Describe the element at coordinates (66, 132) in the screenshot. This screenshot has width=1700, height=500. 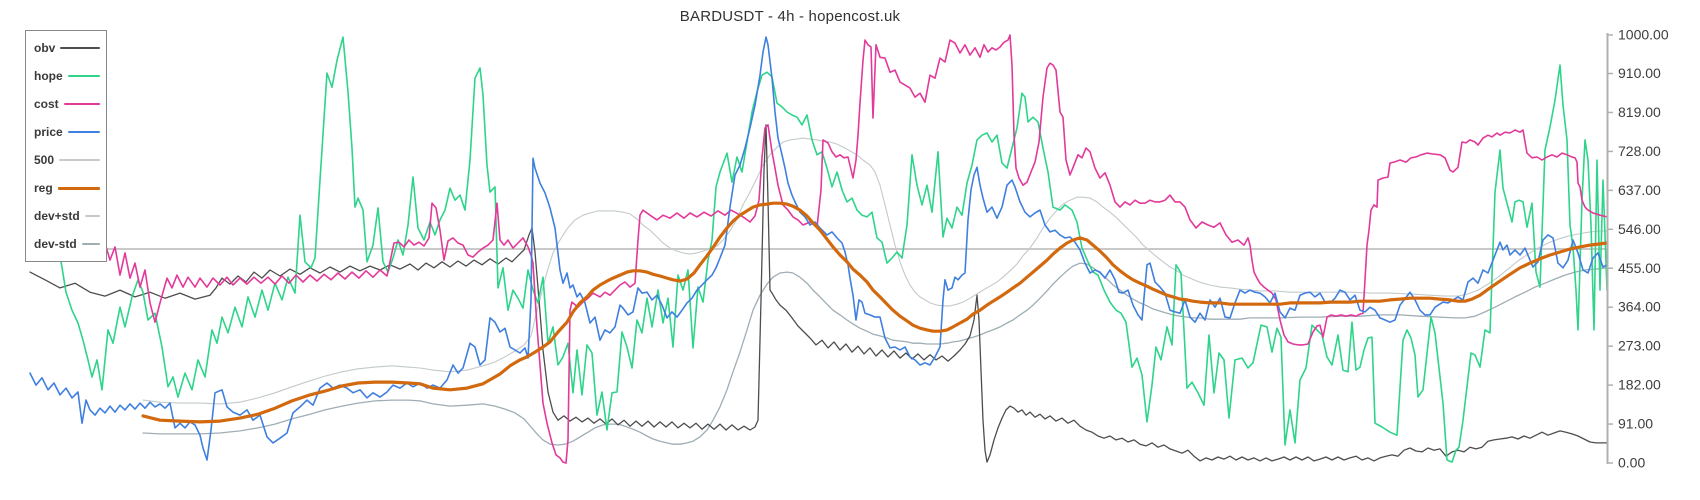
I see `legend-item-price: price` at that location.